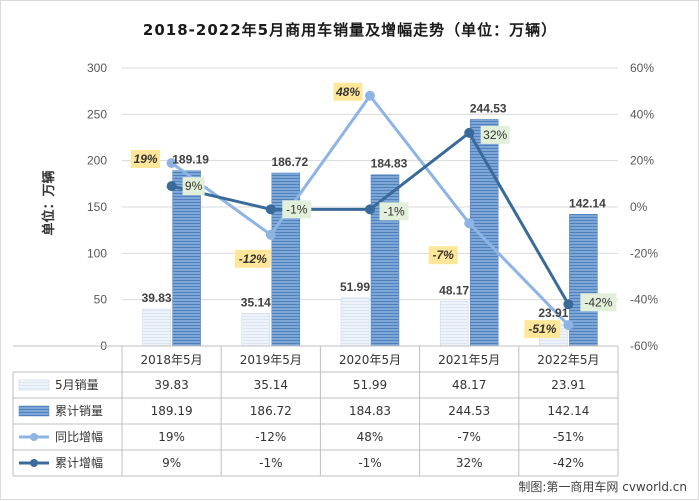 The image size is (699, 501). I want to click on label-yoy-growth: 48%, so click(348, 91).